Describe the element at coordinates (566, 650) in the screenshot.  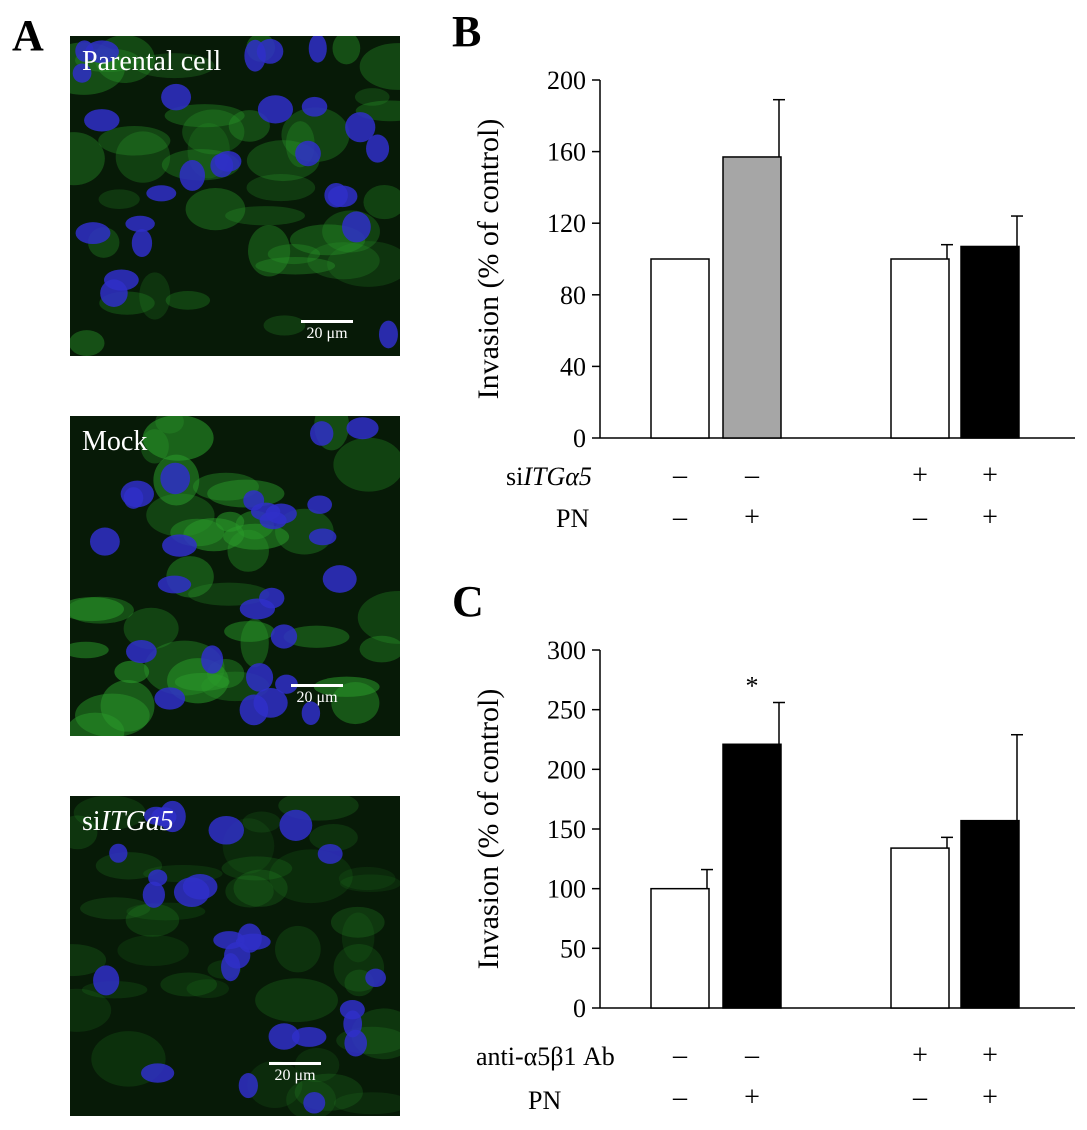
I see `y-tick-label: 300` at that location.